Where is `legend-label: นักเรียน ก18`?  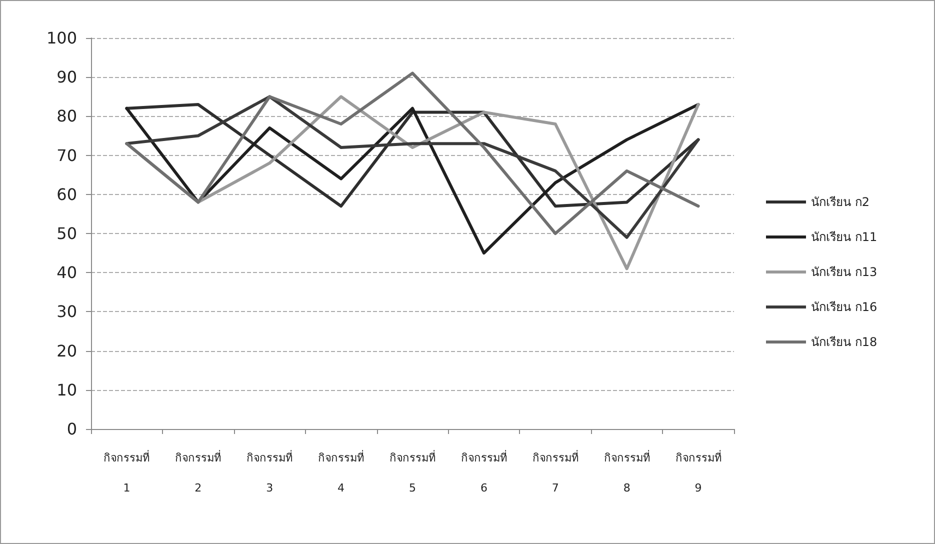
legend-label: นักเรียน ก18 is located at coordinates (844, 342).